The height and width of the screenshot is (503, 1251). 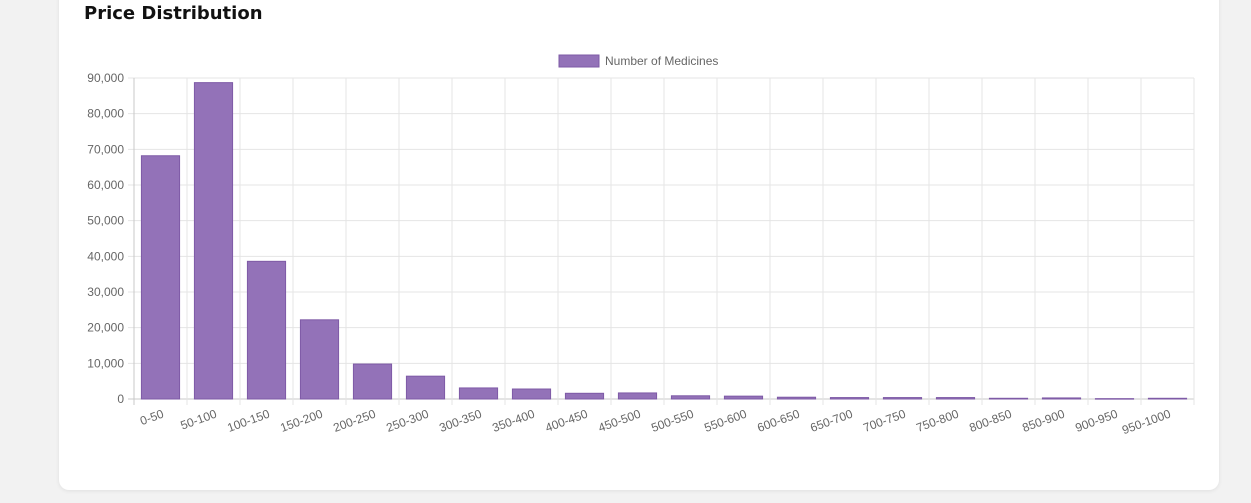 What do you see at coordinates (105, 256) in the screenshot?
I see `y-tick-label: 40,000` at bounding box center [105, 256].